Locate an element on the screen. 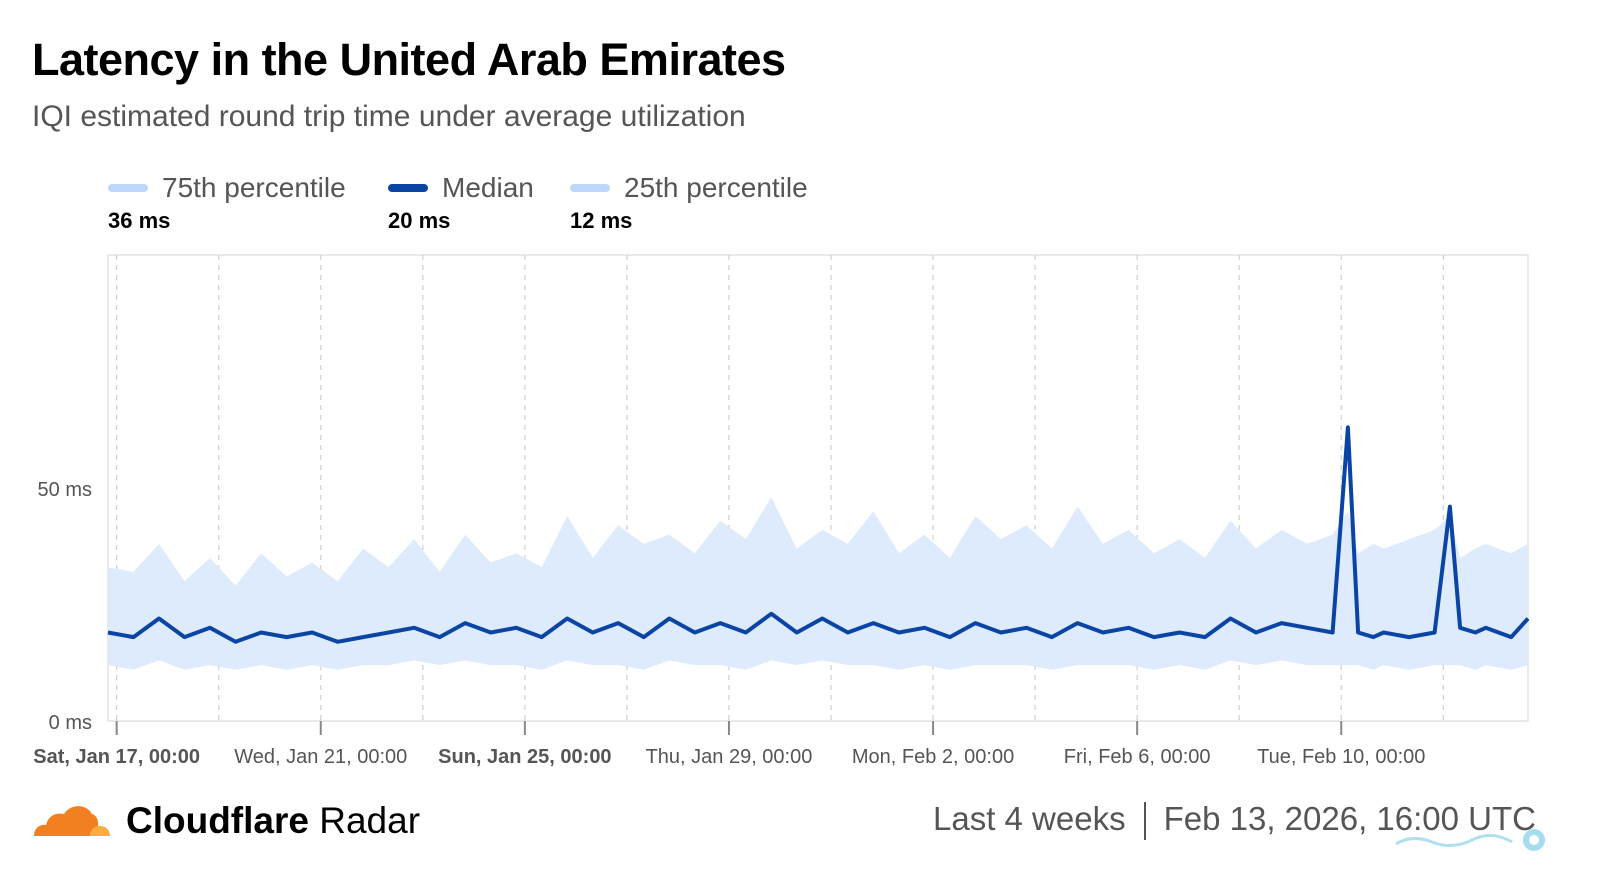 This screenshot has width=1600, height=890. x-tick-label: Sat, Jan 17, 00:00 is located at coordinates (116, 757).